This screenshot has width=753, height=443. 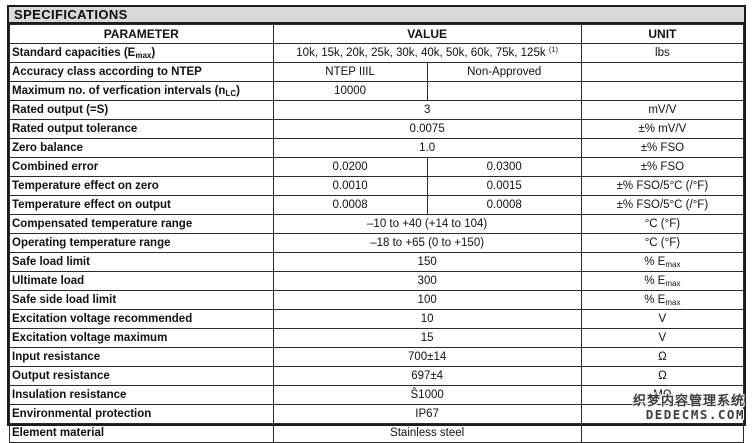 I want to click on param-cell: Output resistance, so click(x=142, y=376).